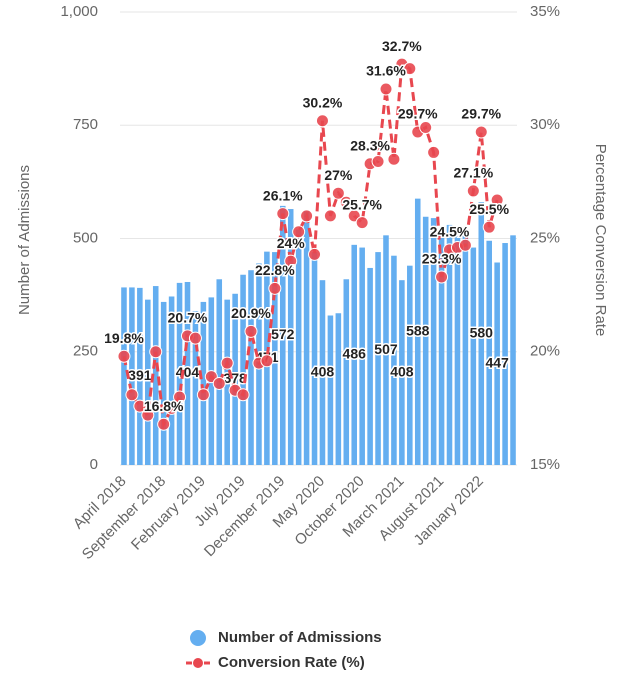 The image size is (617, 687). Describe the element at coordinates (600, 240) in the screenshot. I see `y2-axis-title: Percentage Conversion Rate` at that location.